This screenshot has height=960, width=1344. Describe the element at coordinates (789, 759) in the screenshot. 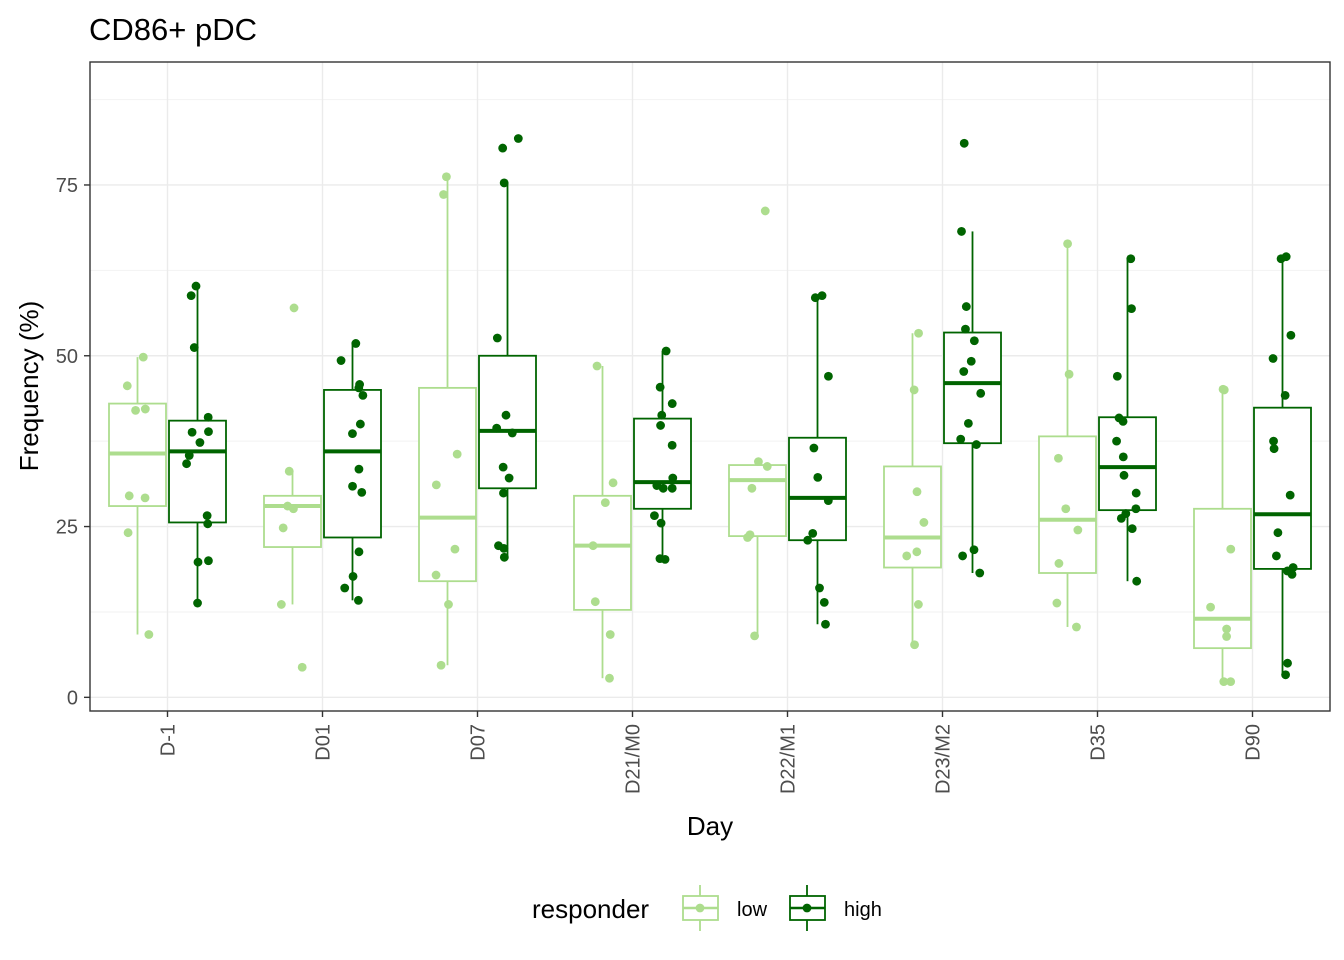

I see `x-tick-label: D22/M1` at that location.